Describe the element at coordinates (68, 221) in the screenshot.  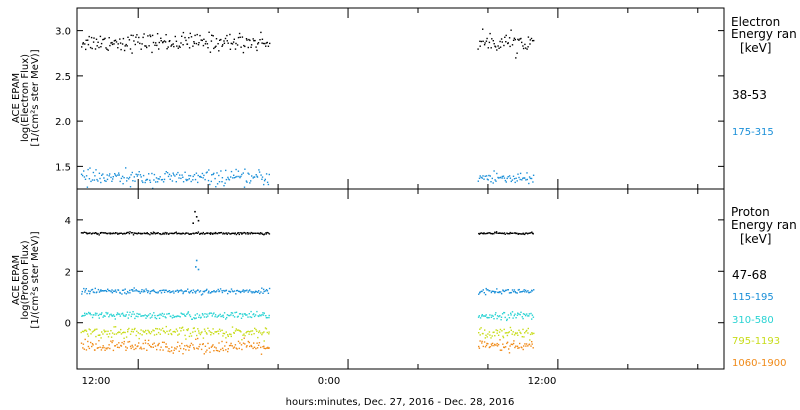
I see `proton-y-tick-label: 4` at that location.